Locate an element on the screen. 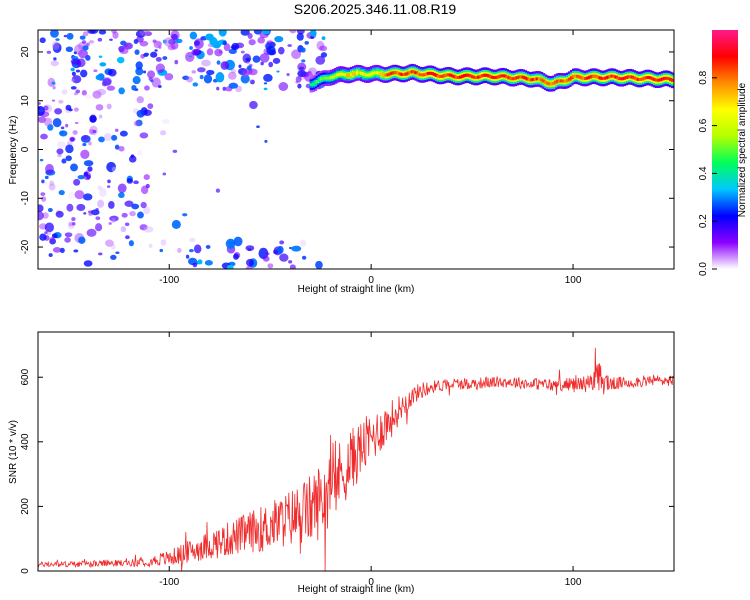  y-tick-label: 20 is located at coordinates (25, 52).